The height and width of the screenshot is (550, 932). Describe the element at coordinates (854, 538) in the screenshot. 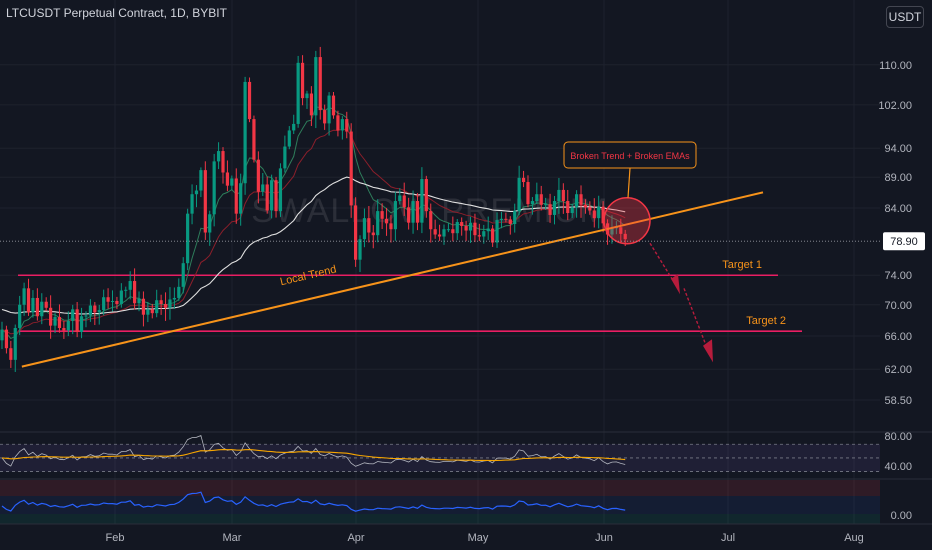

I see `time-tick-label: Aug` at that location.